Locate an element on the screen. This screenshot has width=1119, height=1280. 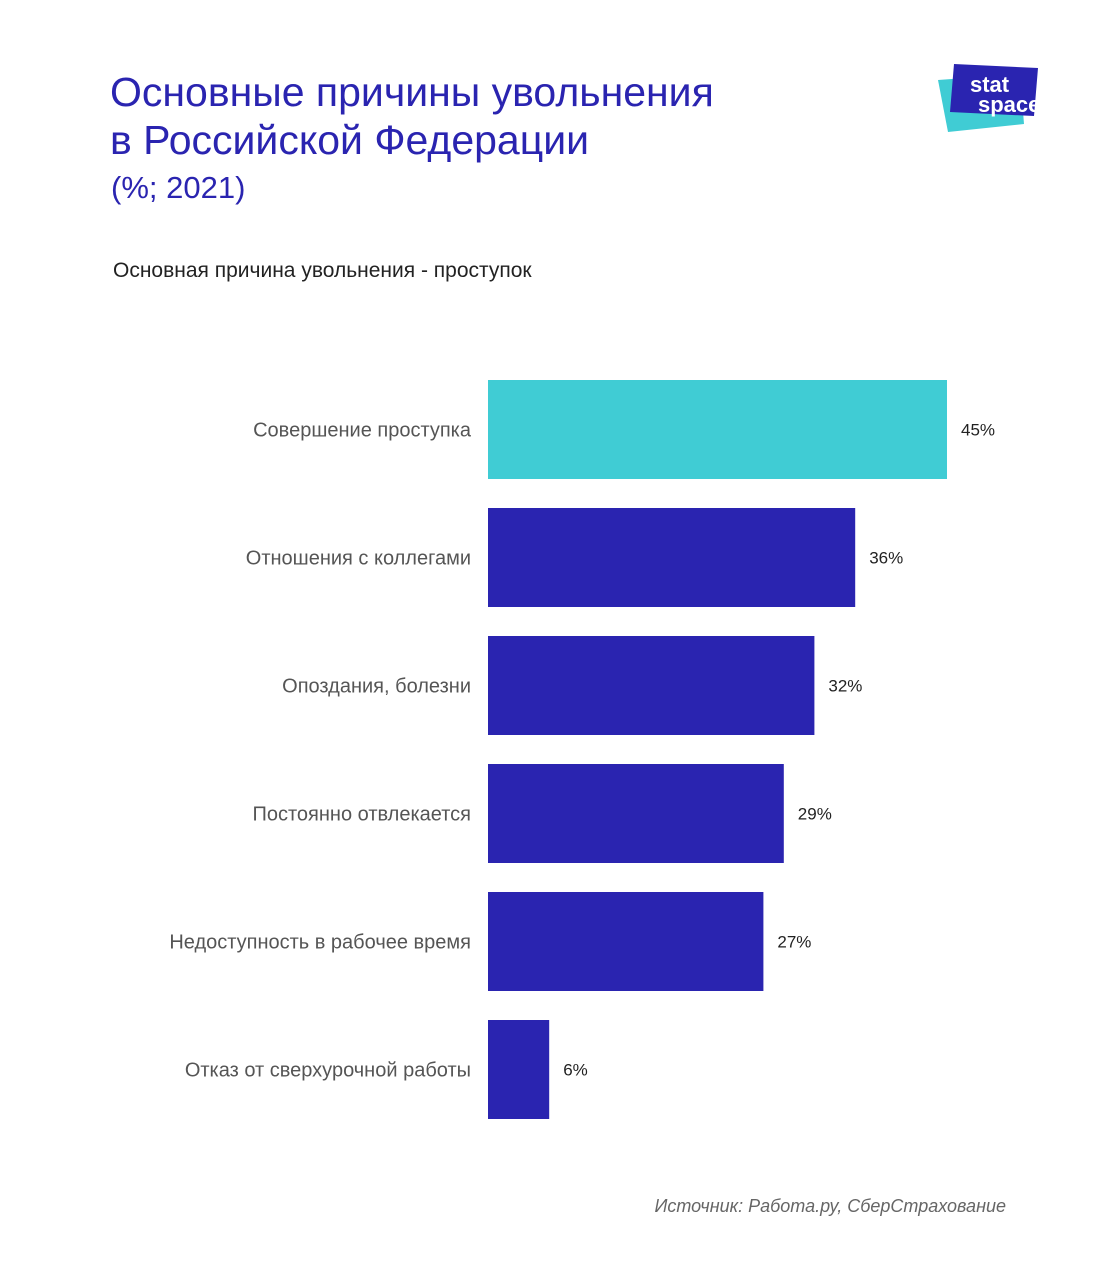
logo-front-shape is located at coordinates (994, 90).